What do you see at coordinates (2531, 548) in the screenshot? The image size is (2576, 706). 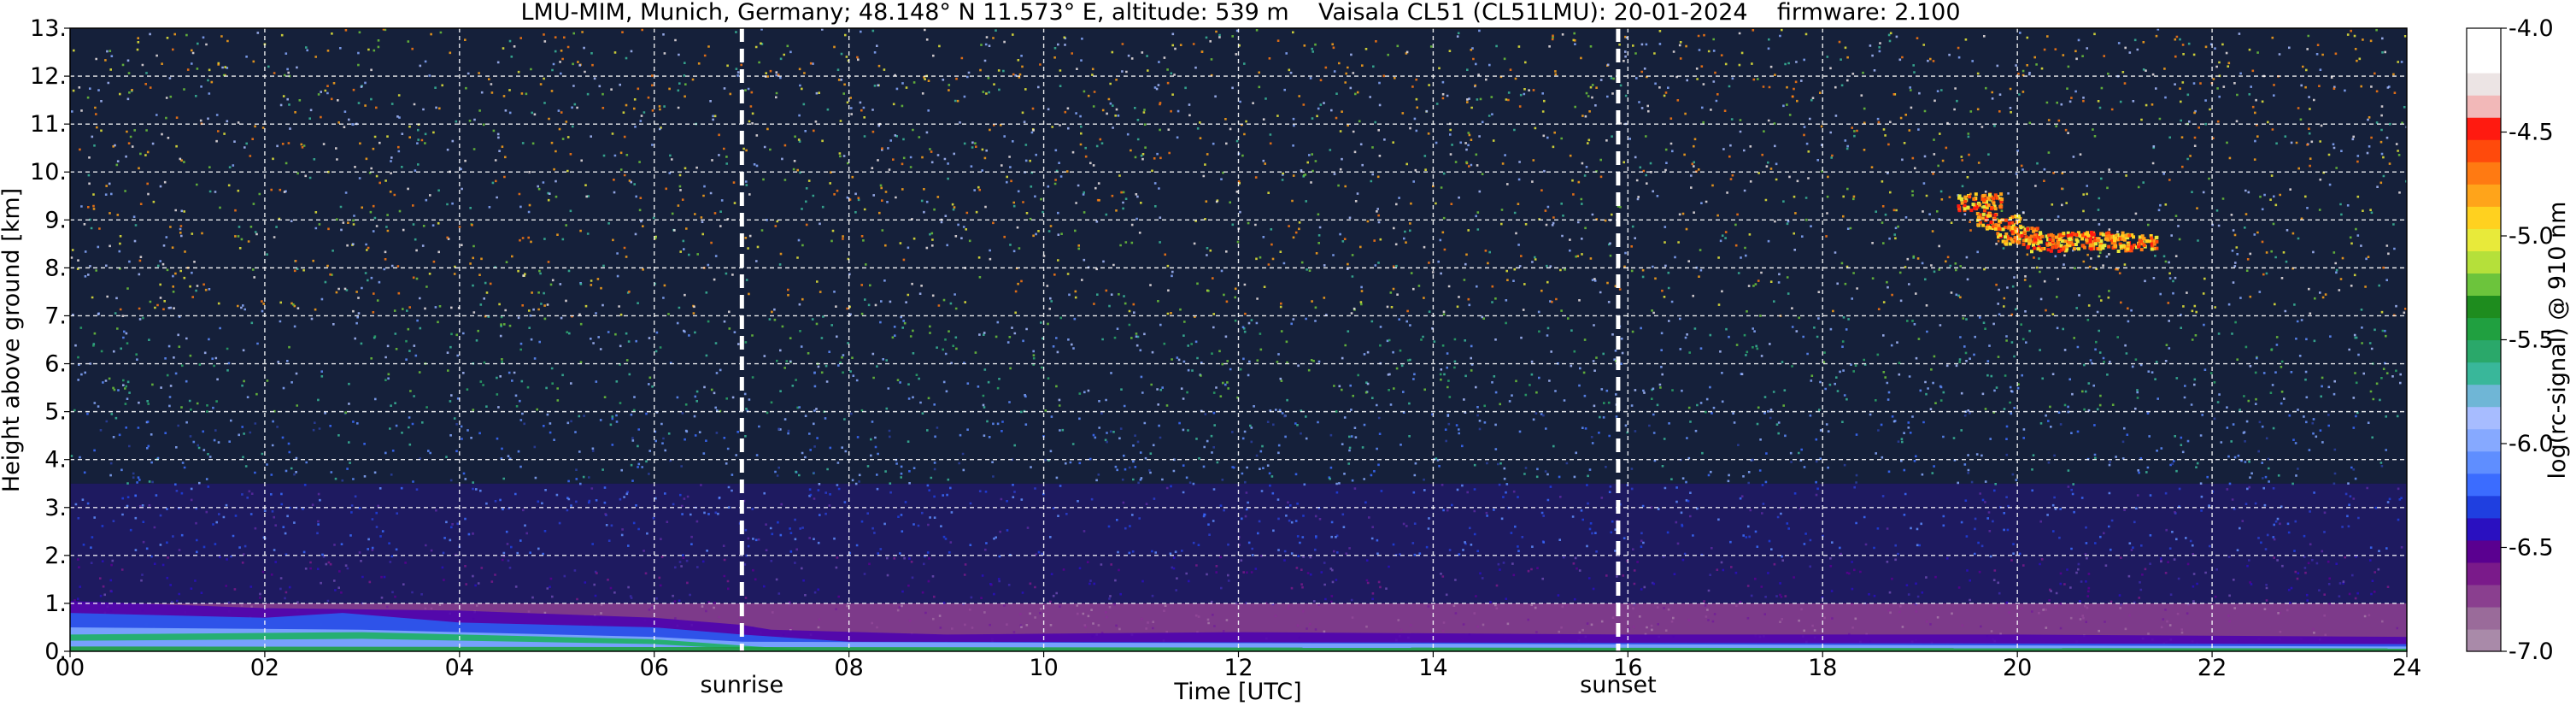 I see `colorbar-tick-label: -6.5` at bounding box center [2531, 548].